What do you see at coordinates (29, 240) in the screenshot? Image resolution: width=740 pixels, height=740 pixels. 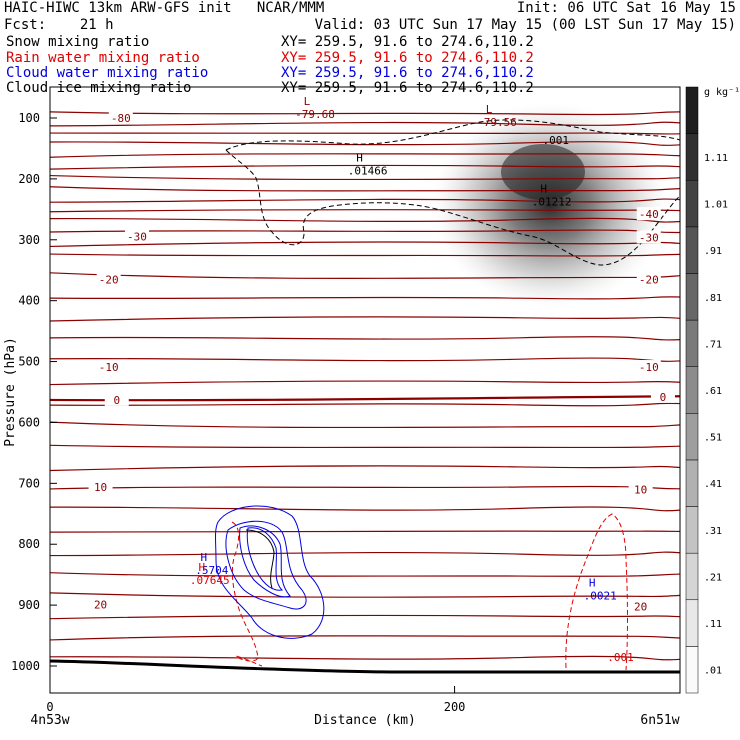 I see `y-tick-label: 300` at bounding box center [29, 240].